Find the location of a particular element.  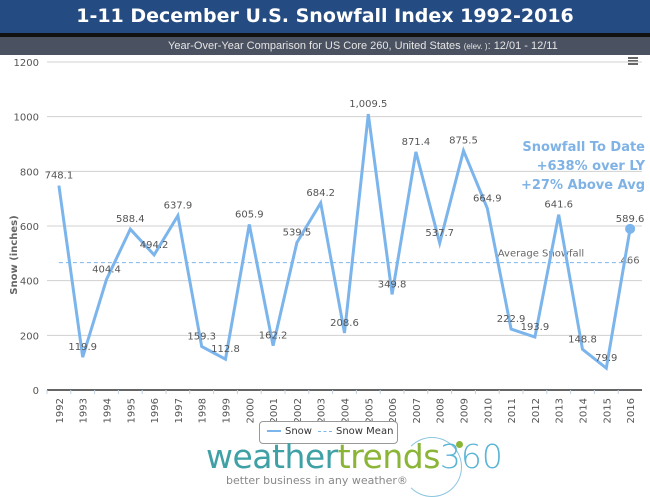

y-tick-label: 400 is located at coordinates (29, 282).